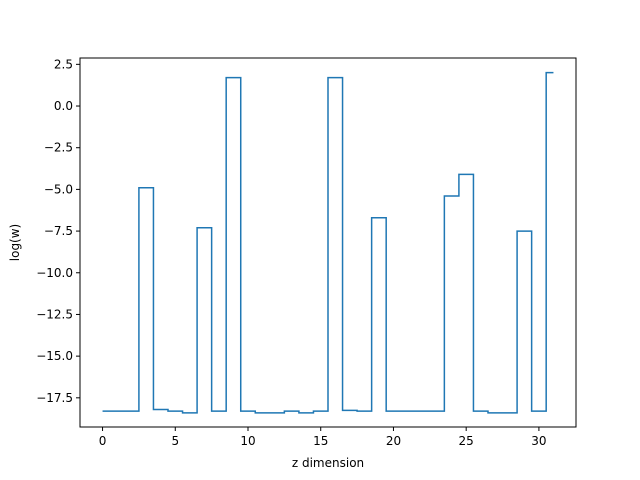 This screenshot has width=640, height=480. I want to click on x-tick-label: 0, so click(103, 441).